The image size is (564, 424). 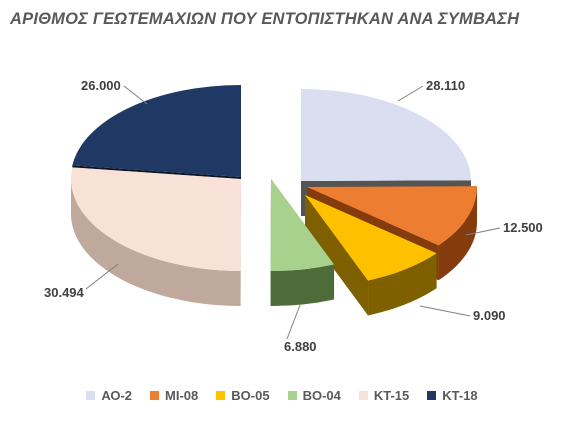 I want to click on legend-item-μι-08: ΜΙ-08, so click(x=174, y=395).